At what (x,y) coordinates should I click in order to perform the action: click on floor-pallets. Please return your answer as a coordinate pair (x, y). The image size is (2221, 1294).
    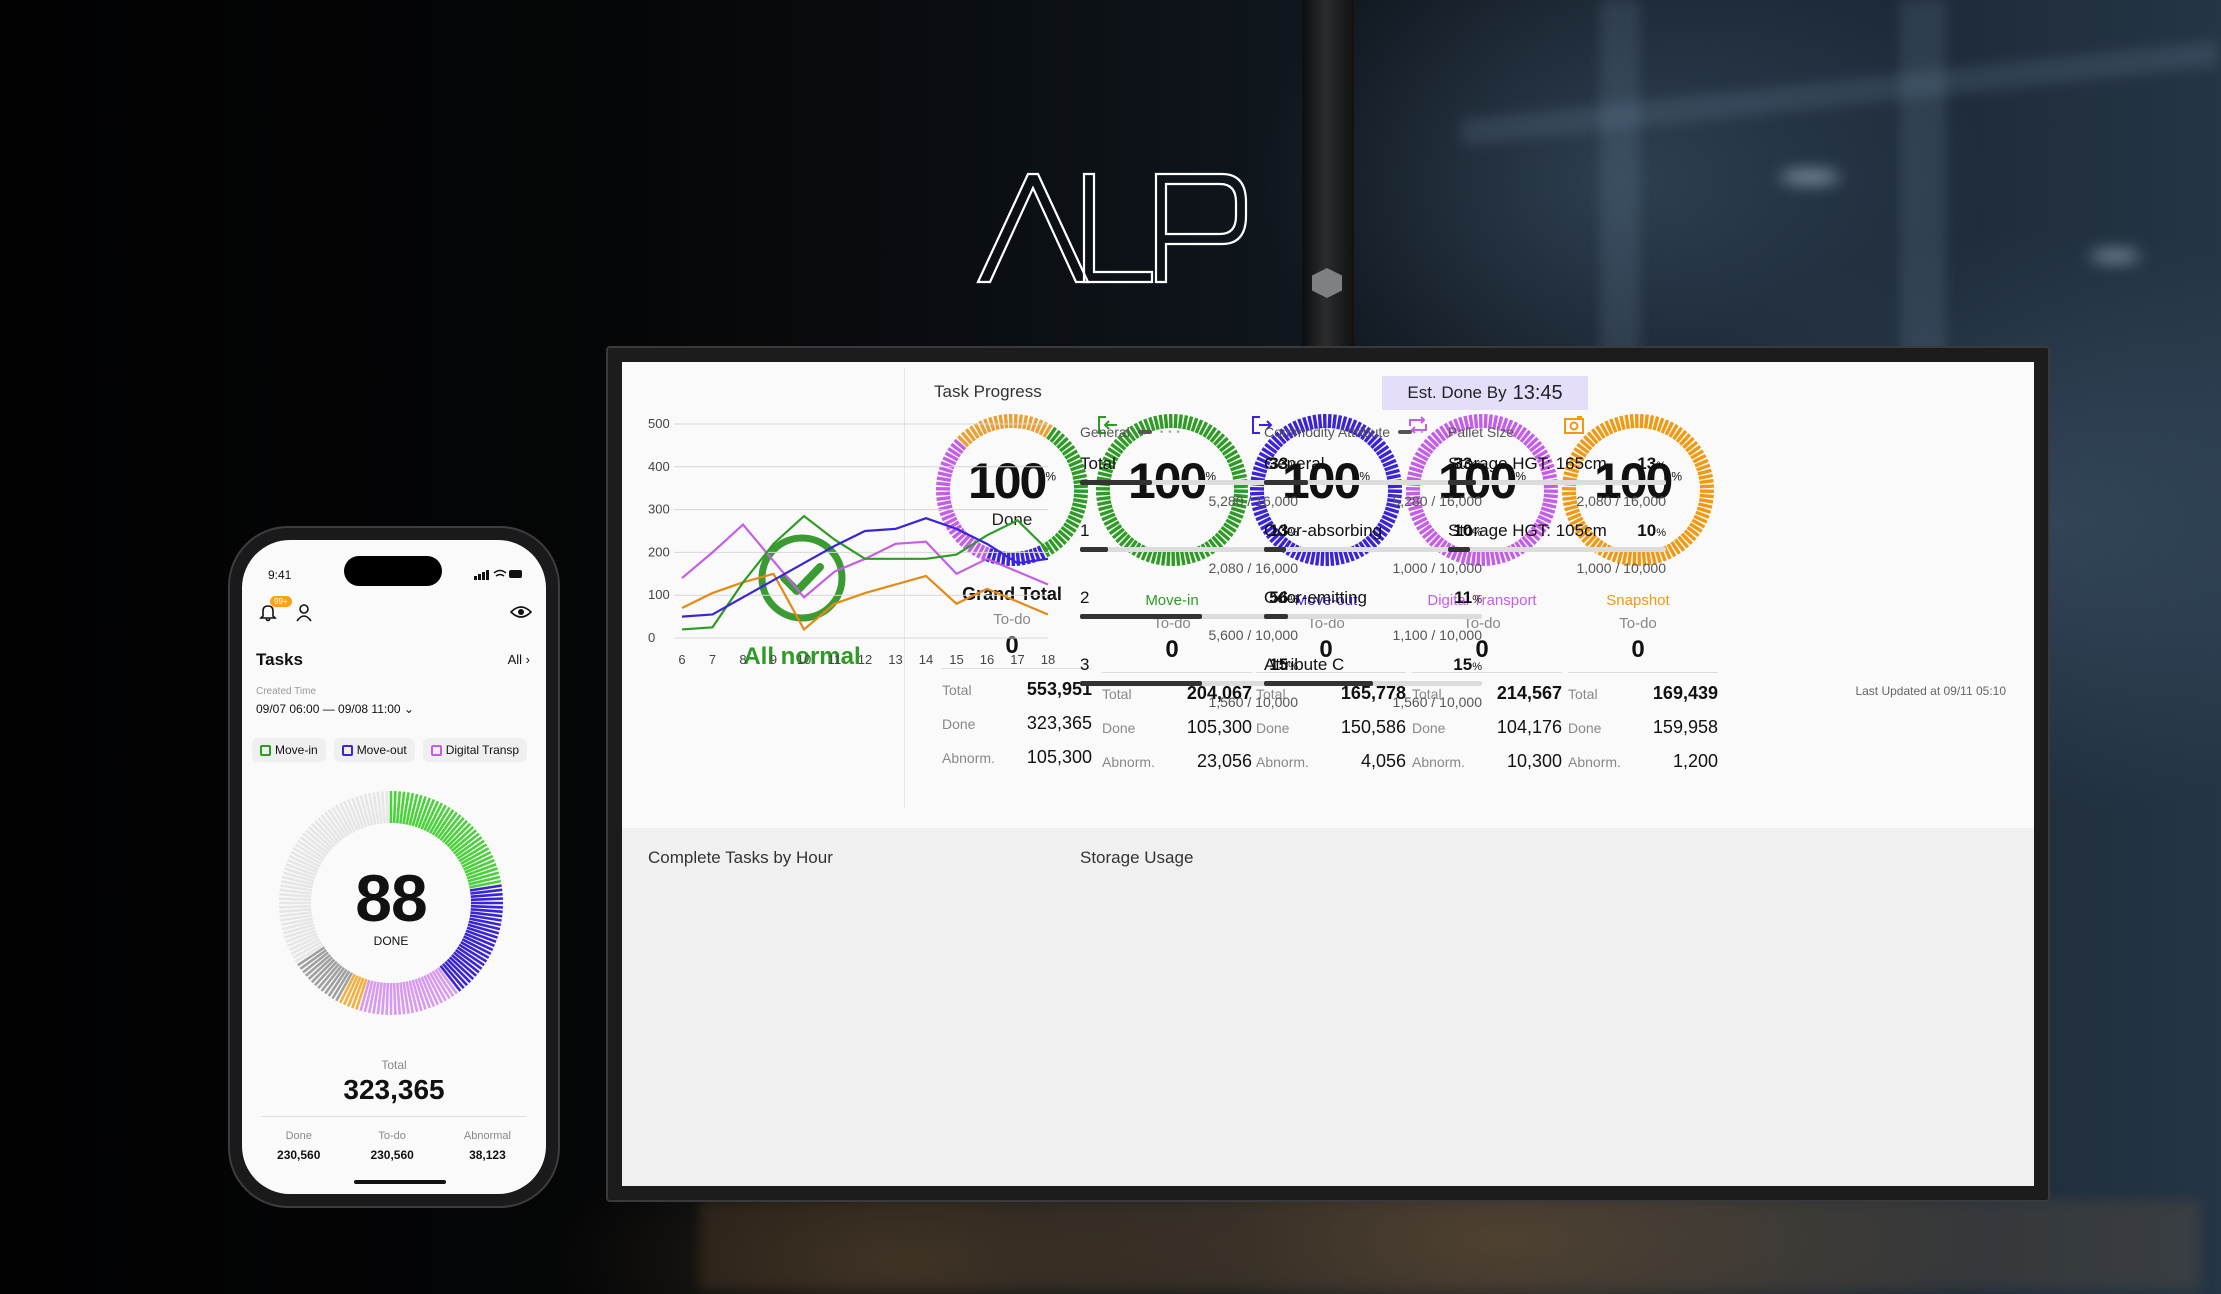
    Looking at the image, I should click on (1450, 1245).